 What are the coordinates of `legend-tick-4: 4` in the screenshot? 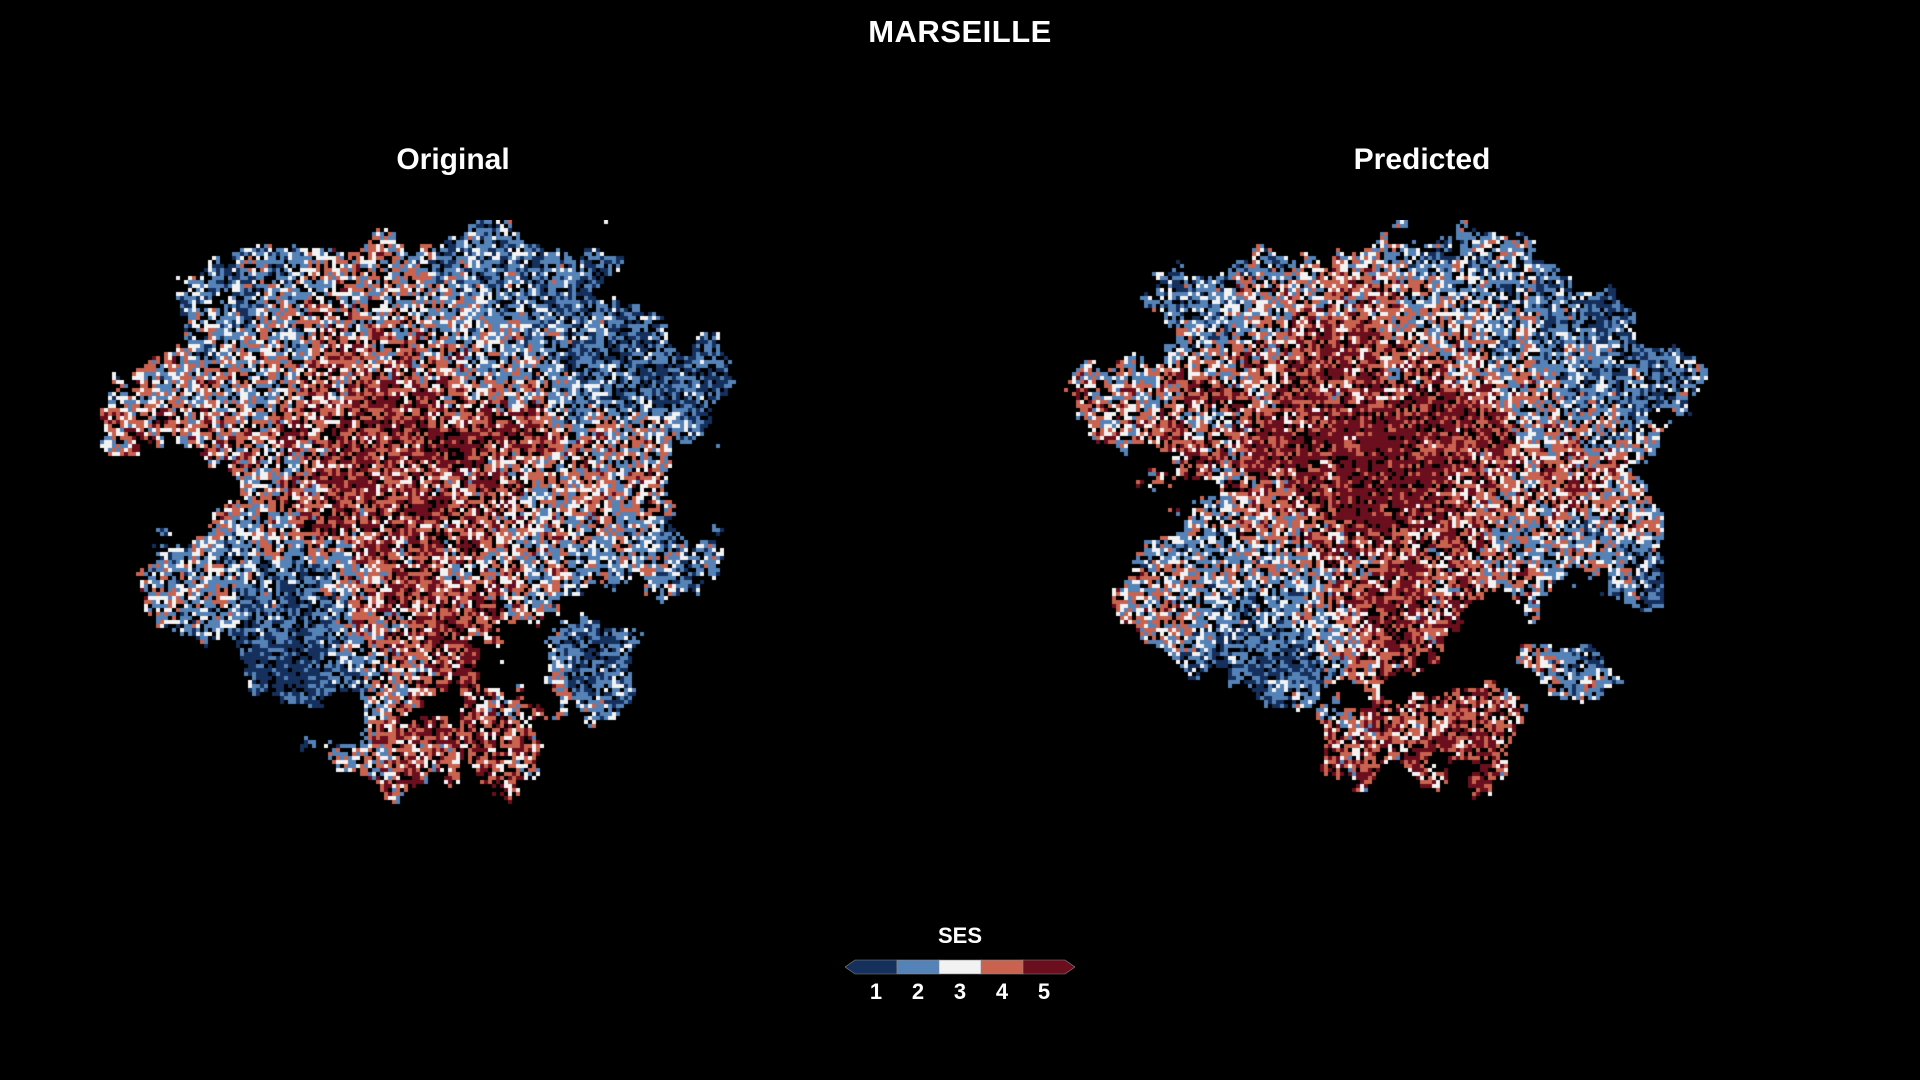 It's located at (1002, 991).